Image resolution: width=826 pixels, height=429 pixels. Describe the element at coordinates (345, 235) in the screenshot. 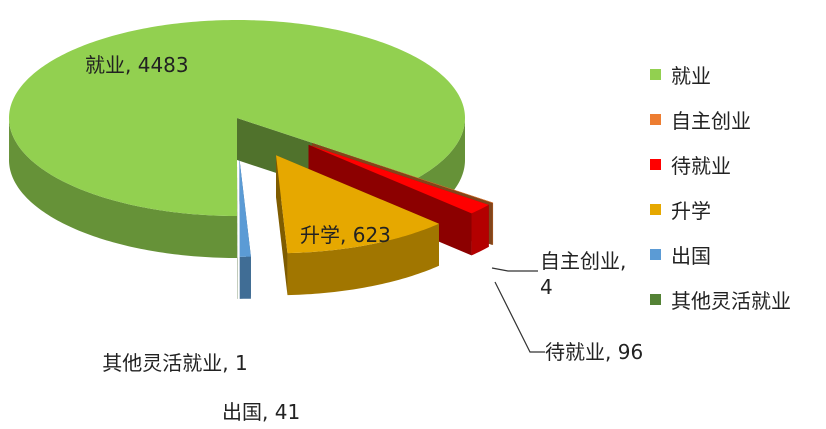

I see `data-label: 升学, 623` at that location.